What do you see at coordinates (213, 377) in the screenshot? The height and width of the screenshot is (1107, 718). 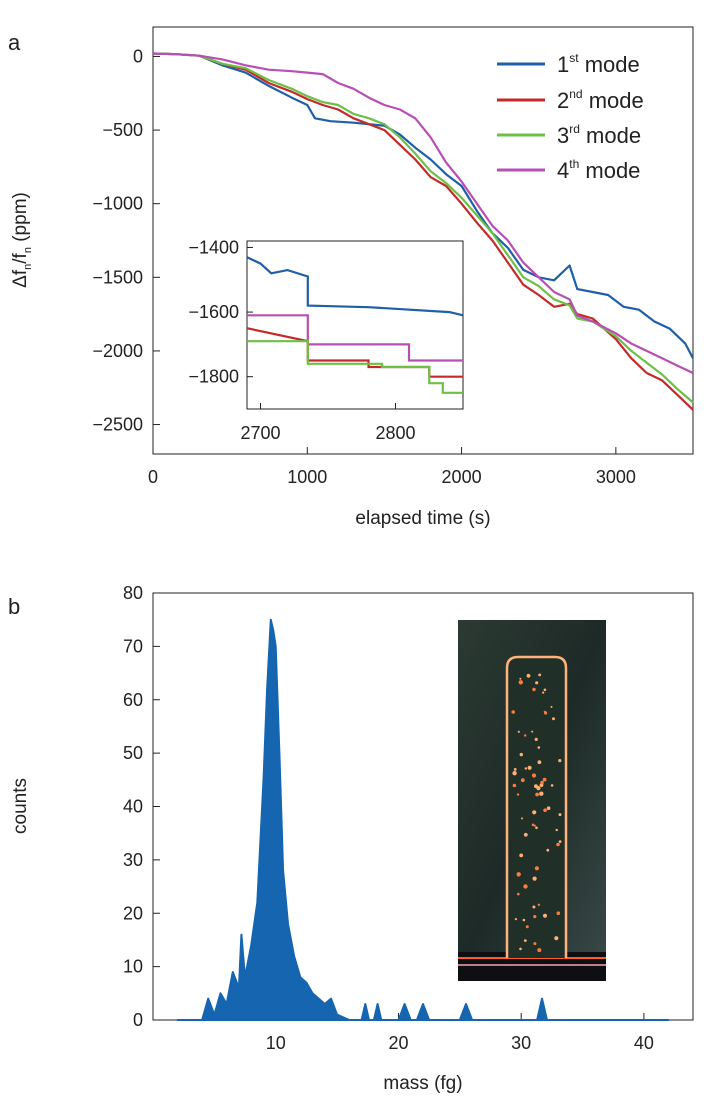 I see `inset-y-tick-label: −1800` at bounding box center [213, 377].